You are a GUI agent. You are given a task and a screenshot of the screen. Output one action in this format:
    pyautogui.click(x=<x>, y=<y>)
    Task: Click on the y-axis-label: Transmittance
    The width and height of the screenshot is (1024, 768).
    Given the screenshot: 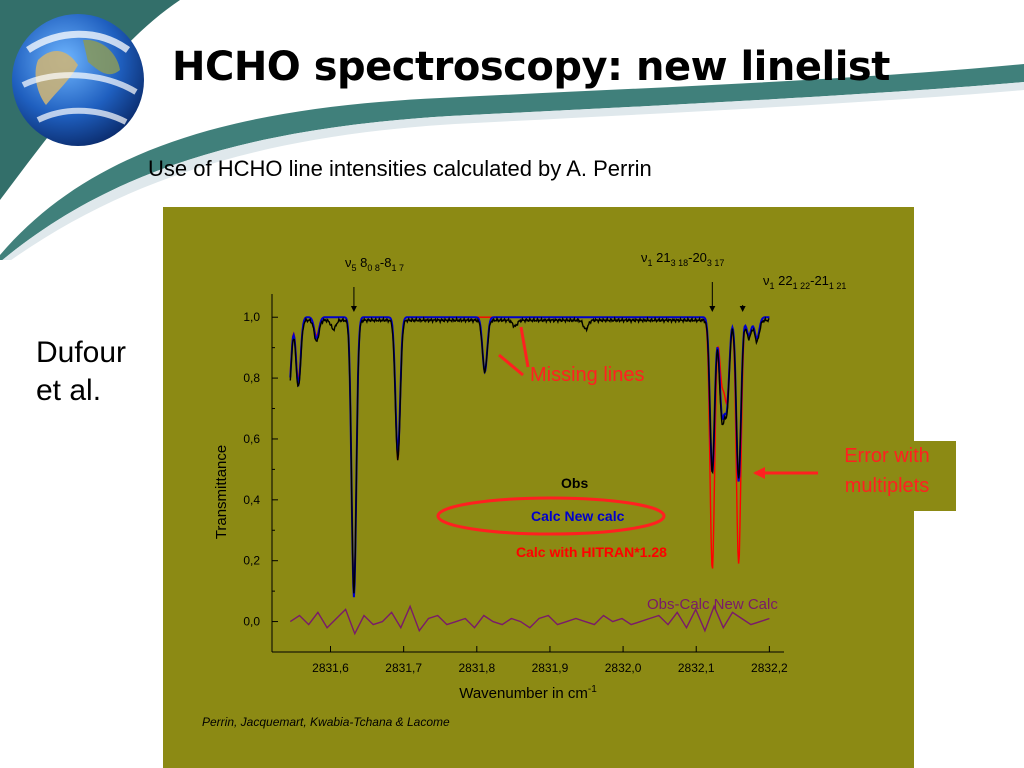 What is the action you would take?
    pyautogui.click(x=221, y=492)
    